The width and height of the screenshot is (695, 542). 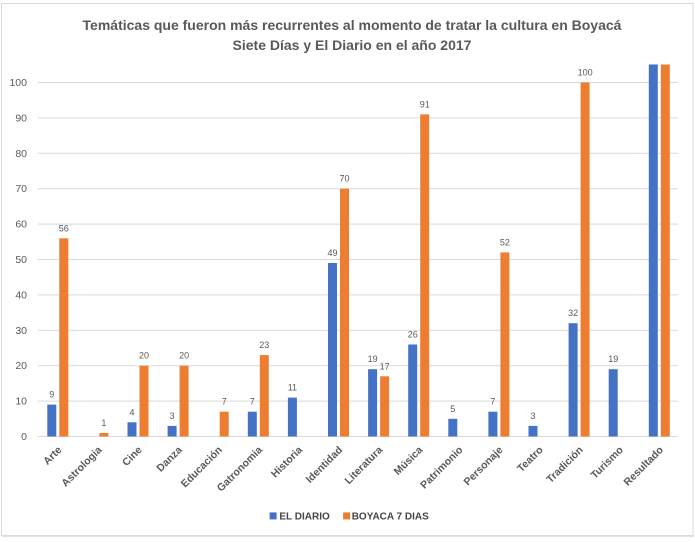 I want to click on svg-text: BOYACA 7 DIAS, so click(x=390, y=516).